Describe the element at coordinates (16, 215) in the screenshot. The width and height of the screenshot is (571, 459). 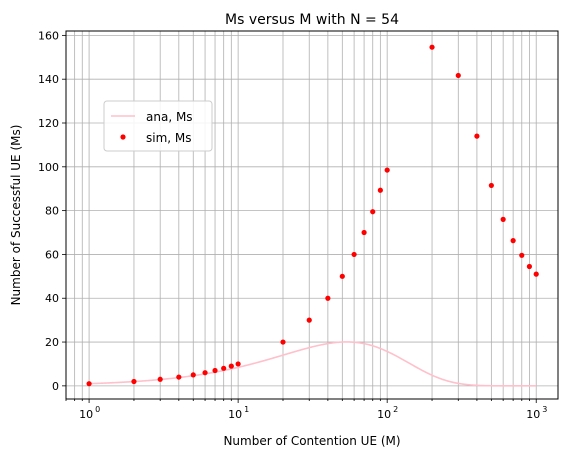
I see `y-axis-label: Number of Successful UE (Ms)` at that location.